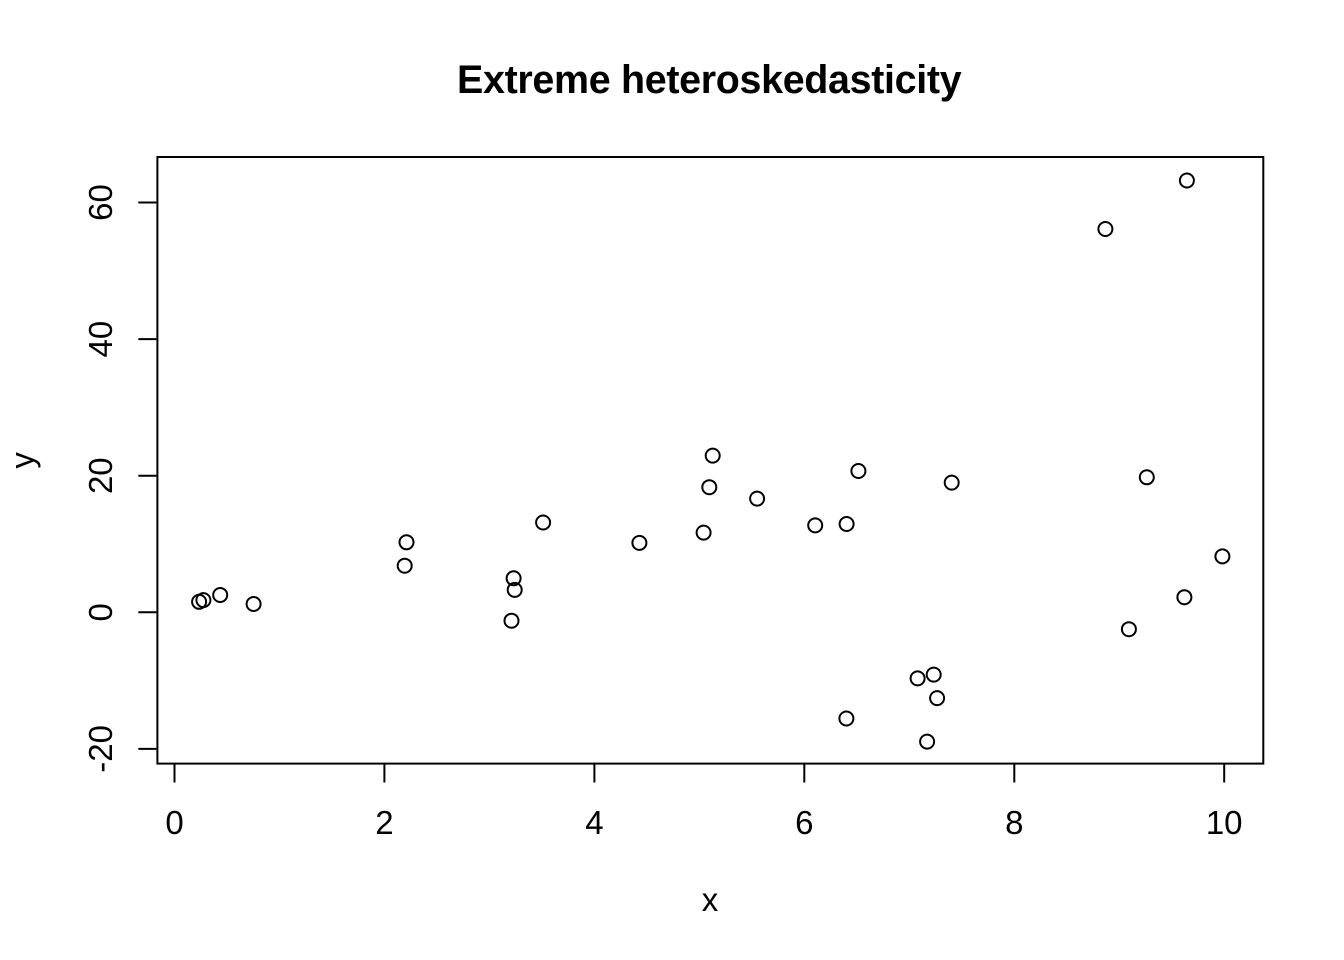 Image resolution: width=1344 pixels, height=960 pixels. What do you see at coordinates (709, 80) in the screenshot?
I see `svg-text: Extreme heteroskedasticity` at bounding box center [709, 80].